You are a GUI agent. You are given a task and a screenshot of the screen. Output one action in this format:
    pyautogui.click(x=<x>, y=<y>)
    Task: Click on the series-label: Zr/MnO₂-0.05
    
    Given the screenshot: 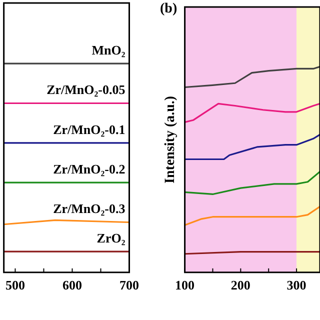 What is the action you would take?
    pyautogui.click(x=86, y=90)
    